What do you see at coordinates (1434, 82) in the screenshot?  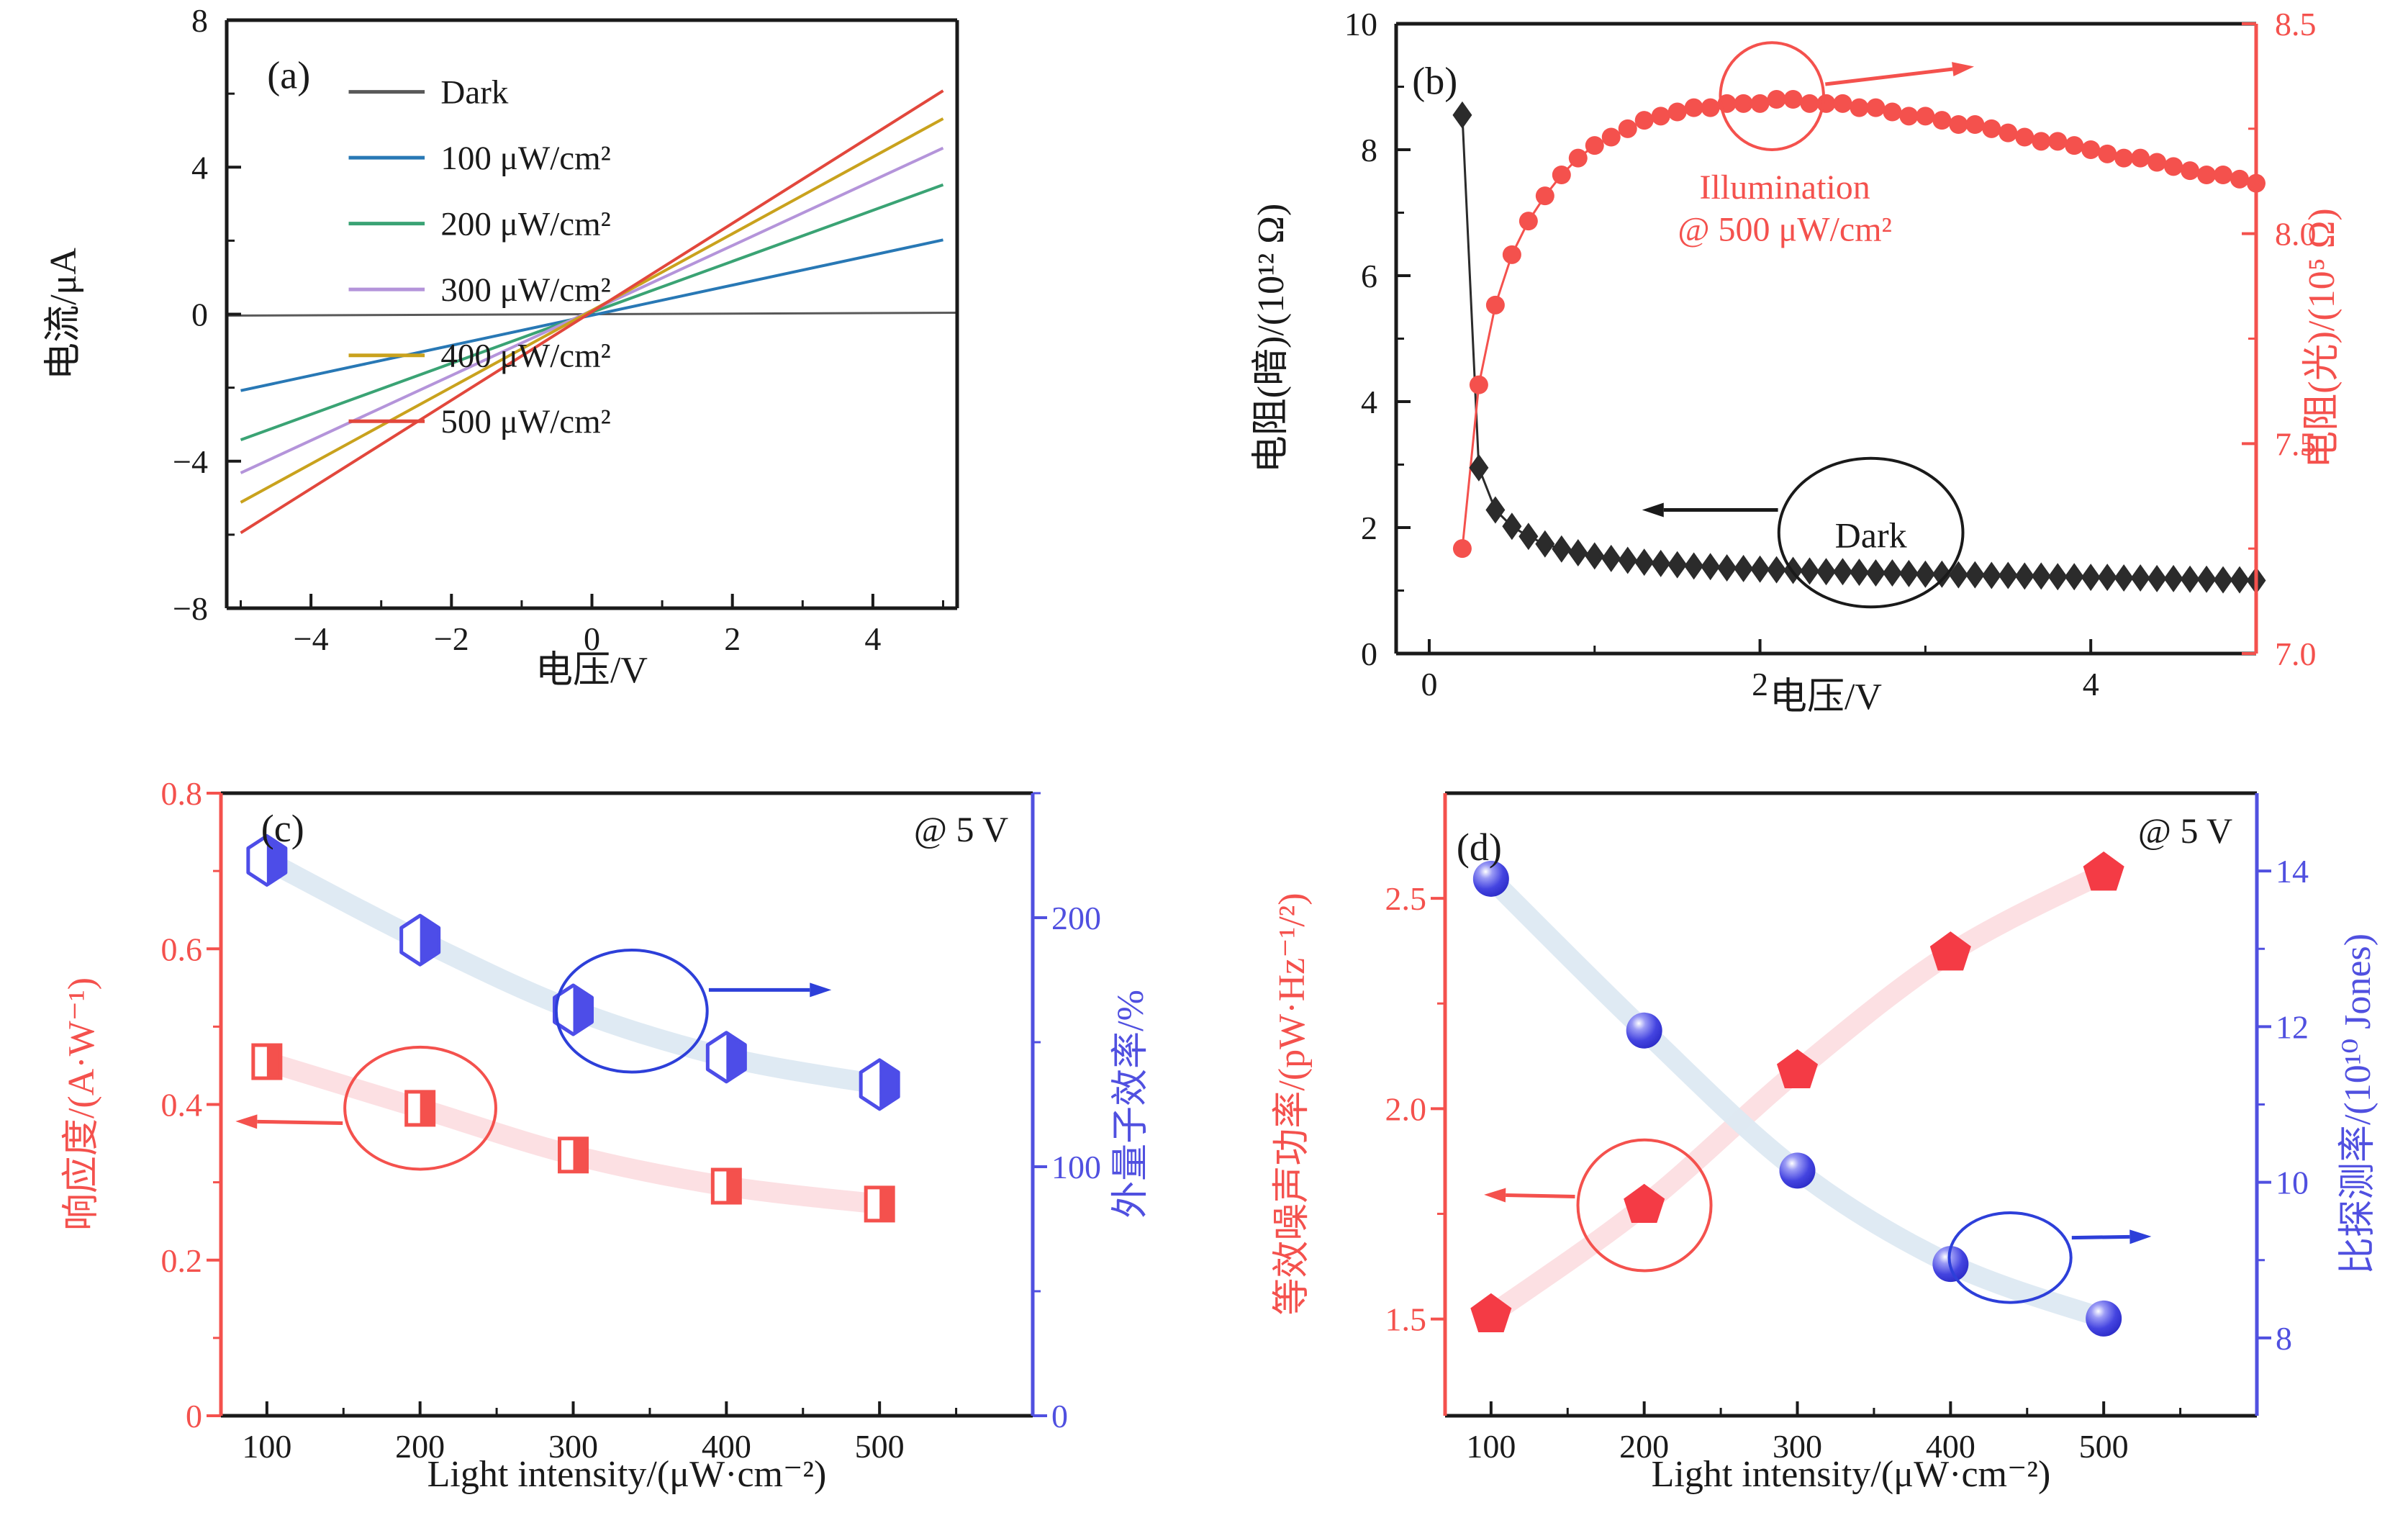 I see `annotation-text: (b)` at bounding box center [1434, 82].